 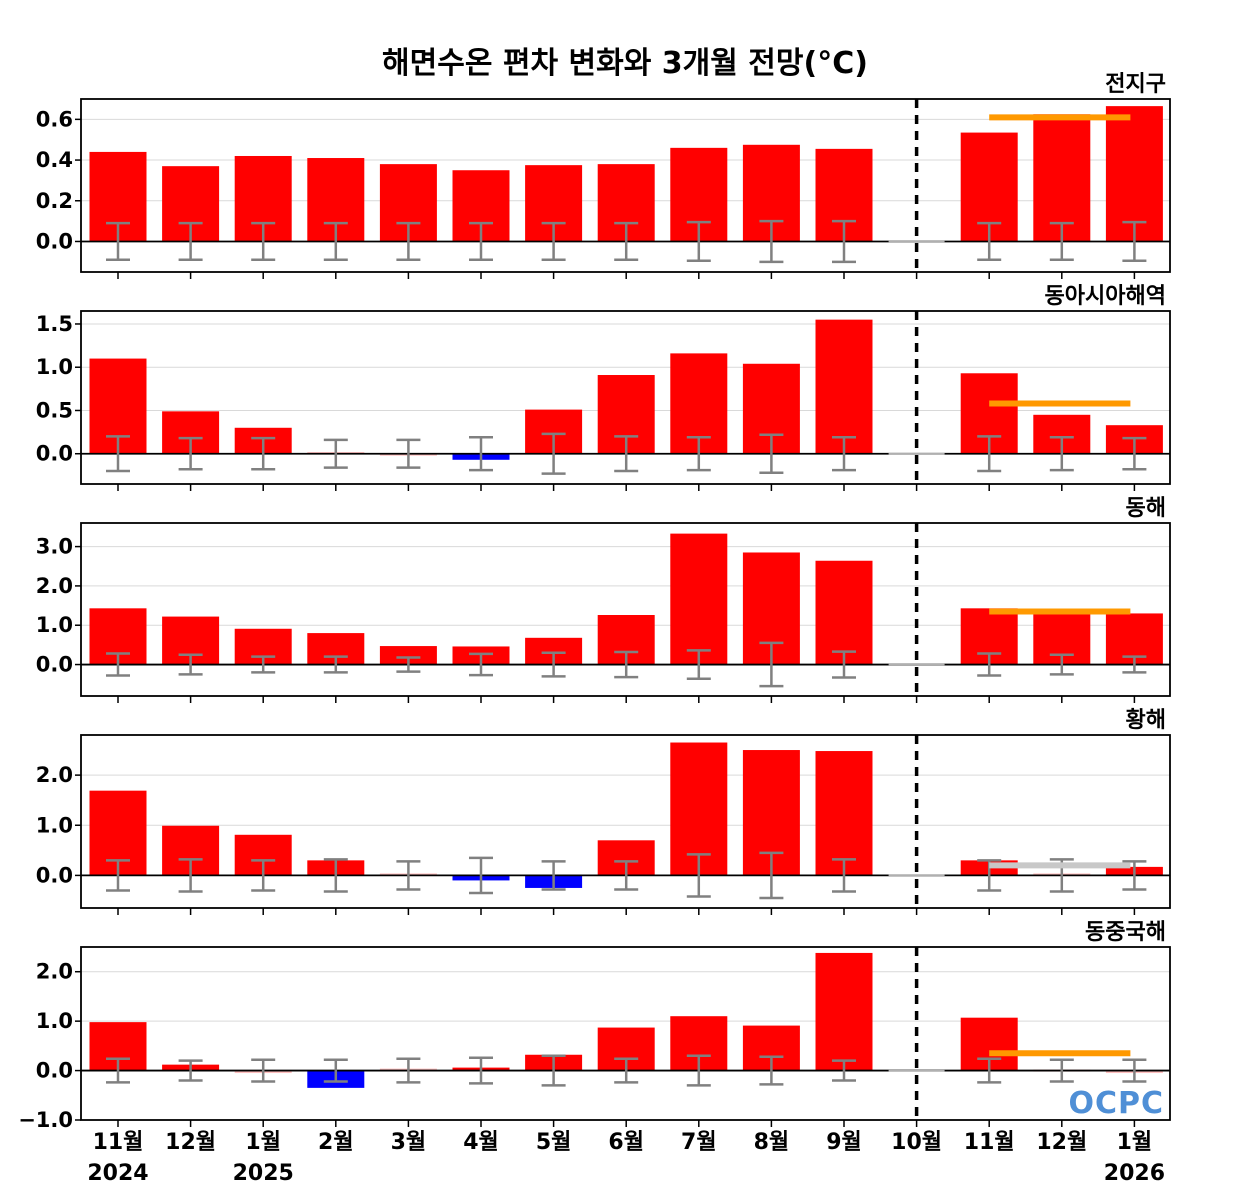 What do you see at coordinates (54, 201) in the screenshot?
I see `y-tick-label: 0.2` at bounding box center [54, 201].